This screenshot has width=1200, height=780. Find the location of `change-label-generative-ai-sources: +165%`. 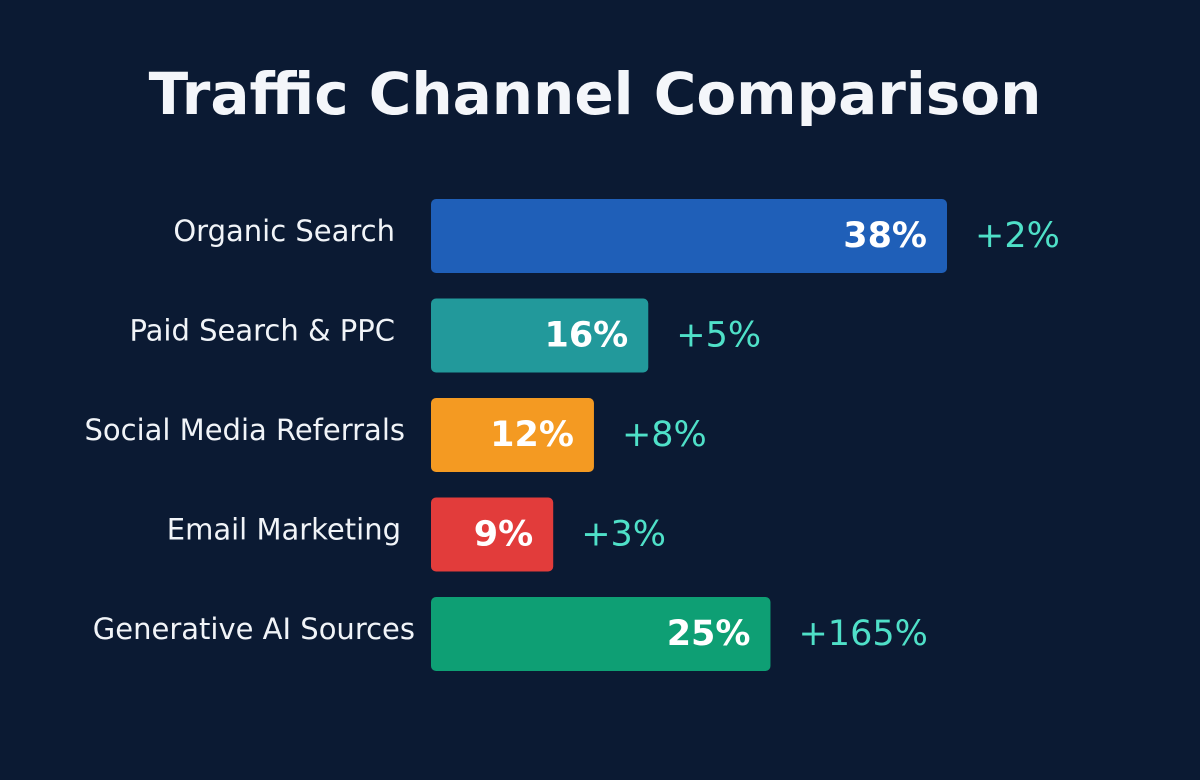

change-label-generative-ai-sources: +165% is located at coordinates (862, 634).